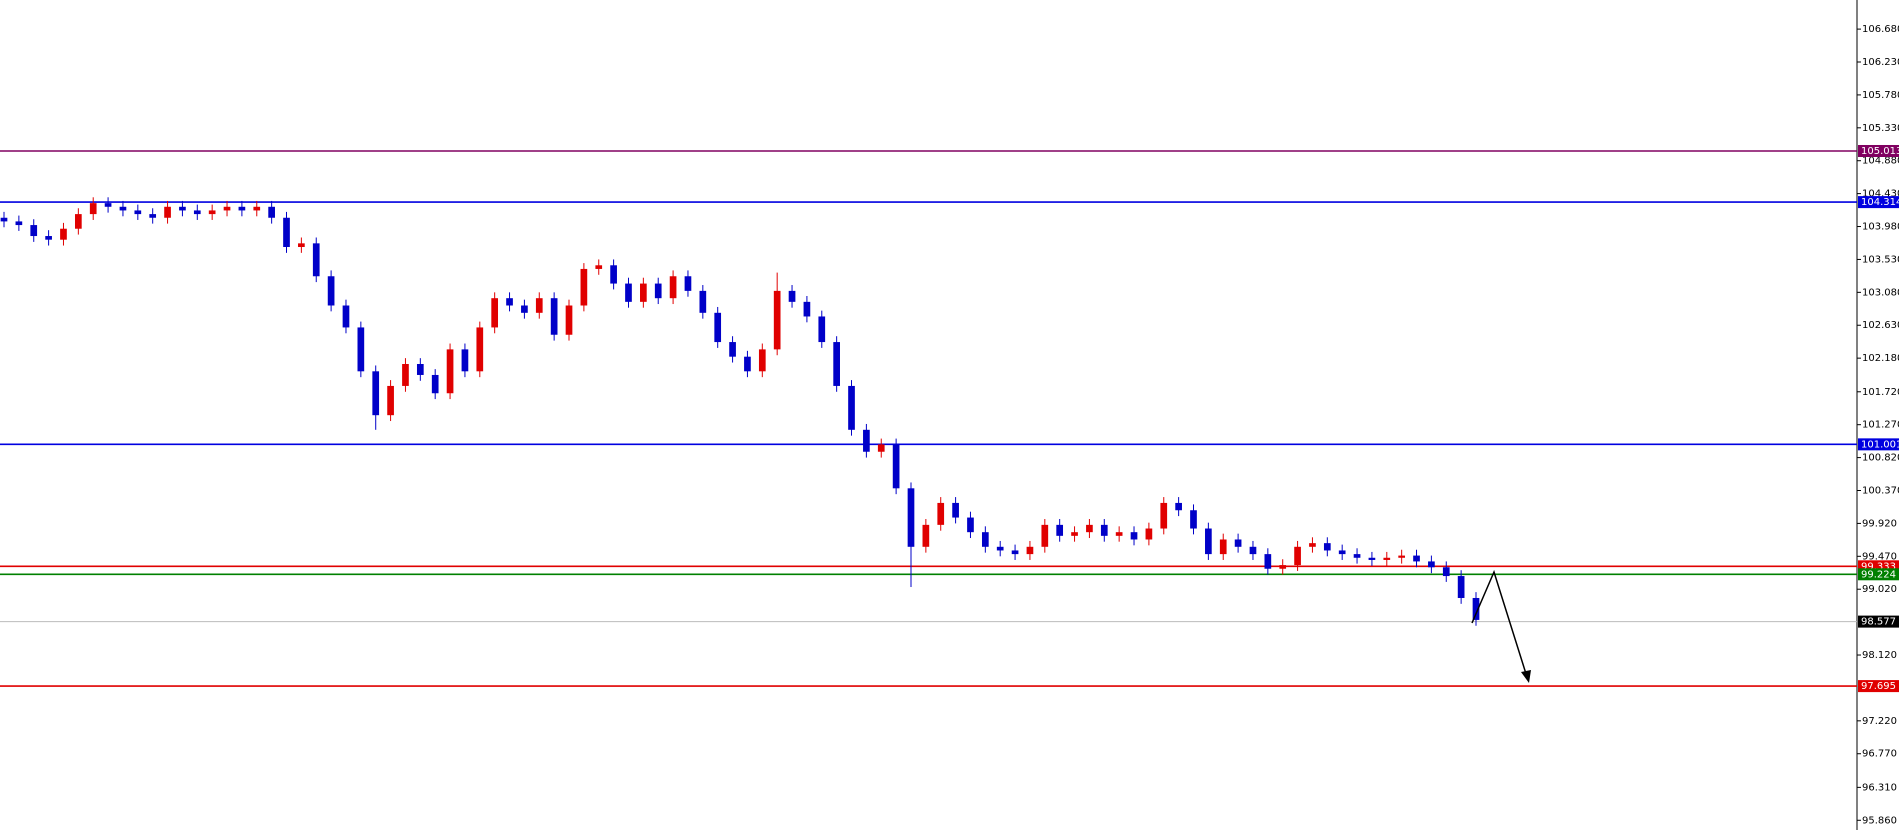 The image size is (1899, 830). I want to click on y-tick-label: 98.120, so click(1879, 655).